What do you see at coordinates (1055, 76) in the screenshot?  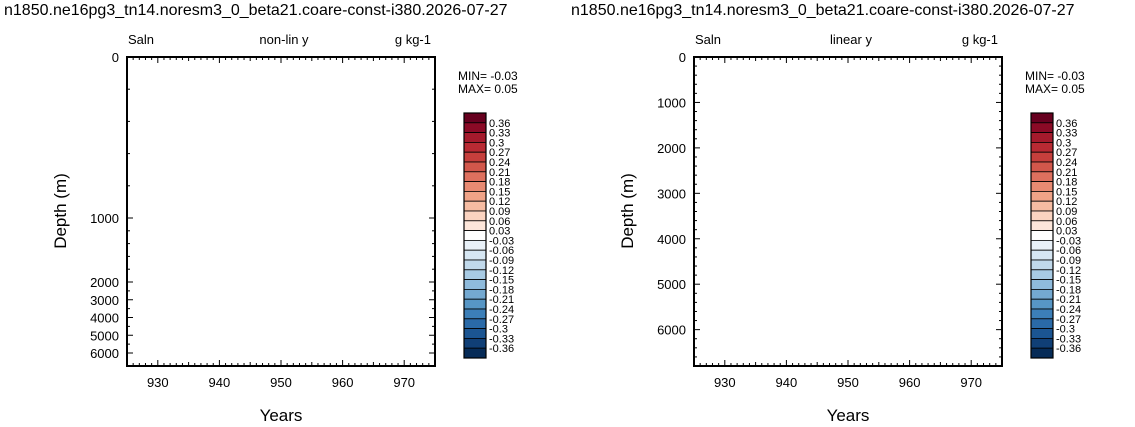 I see `min-label: MIN= -0.03` at bounding box center [1055, 76].